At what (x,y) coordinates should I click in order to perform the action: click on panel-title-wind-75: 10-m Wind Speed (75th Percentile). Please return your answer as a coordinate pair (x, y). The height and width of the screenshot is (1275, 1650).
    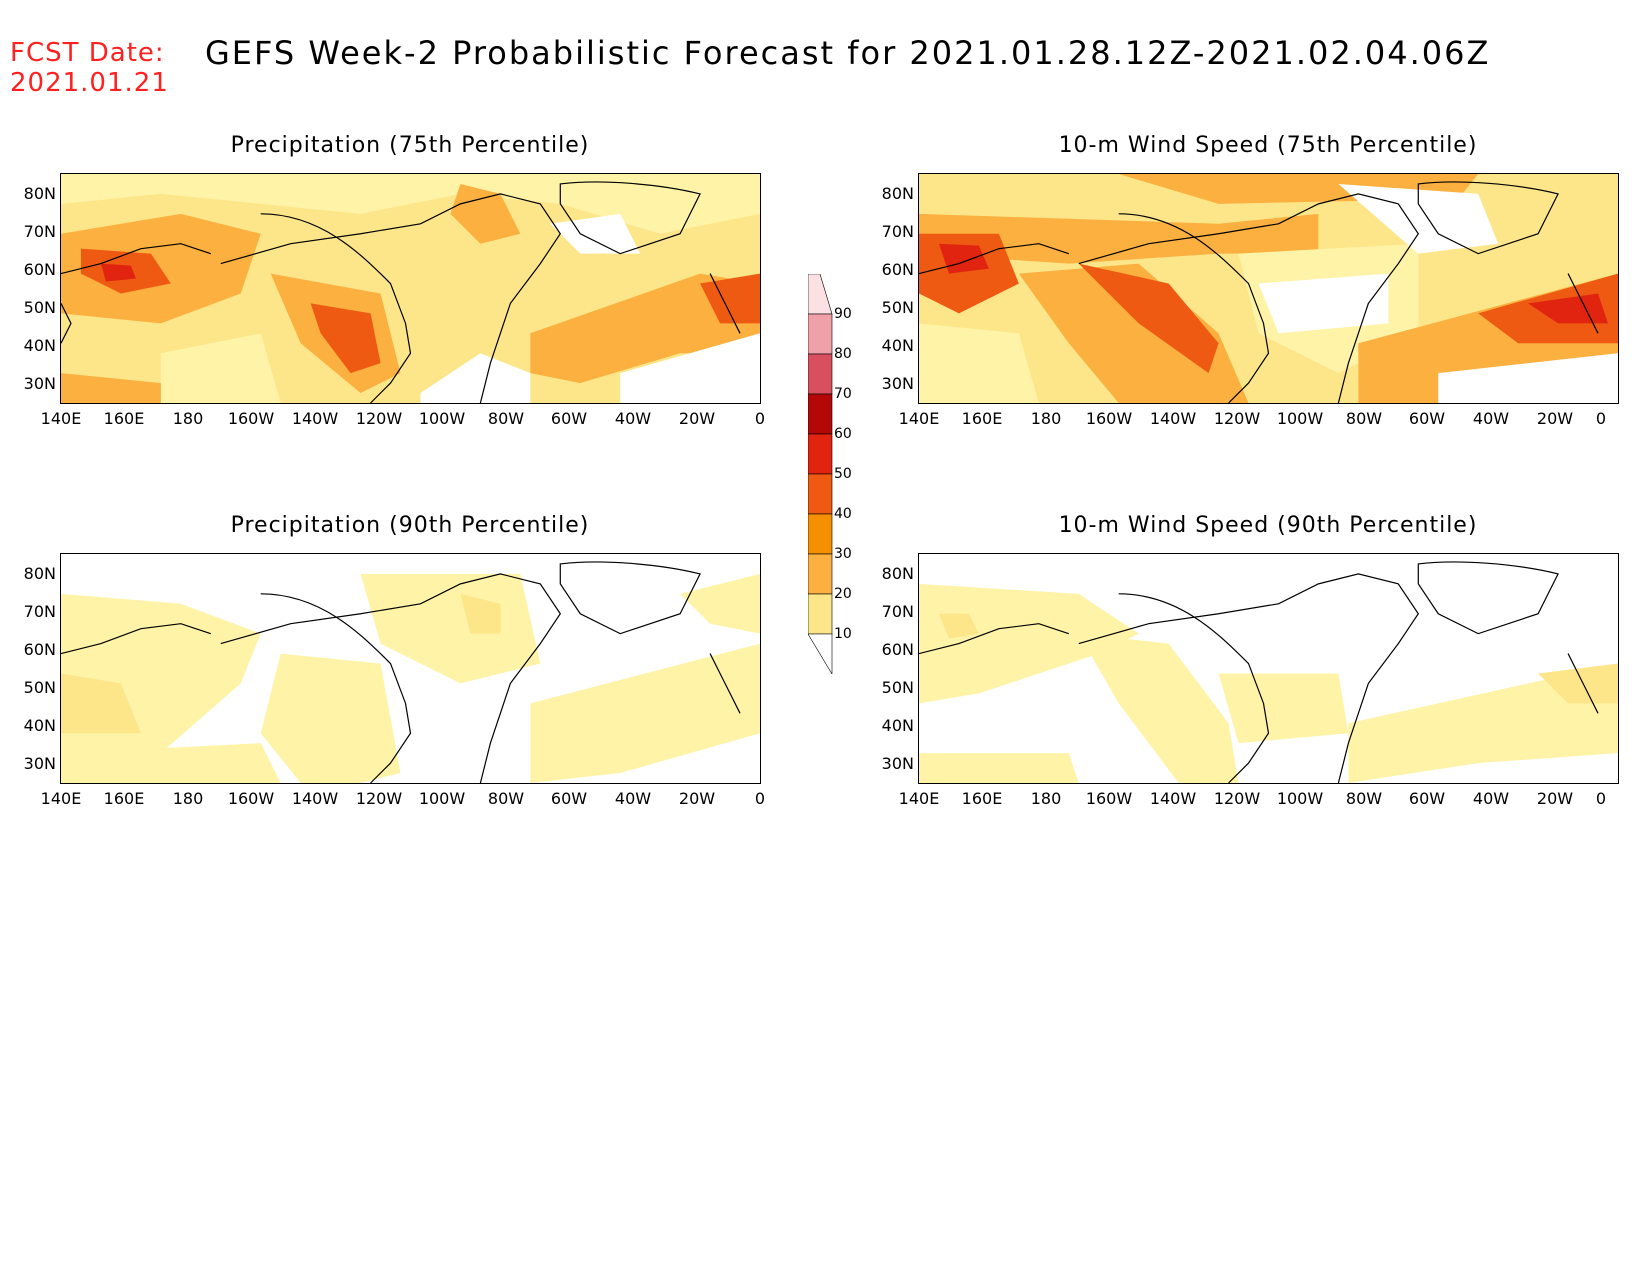
    Looking at the image, I should click on (1268, 145).